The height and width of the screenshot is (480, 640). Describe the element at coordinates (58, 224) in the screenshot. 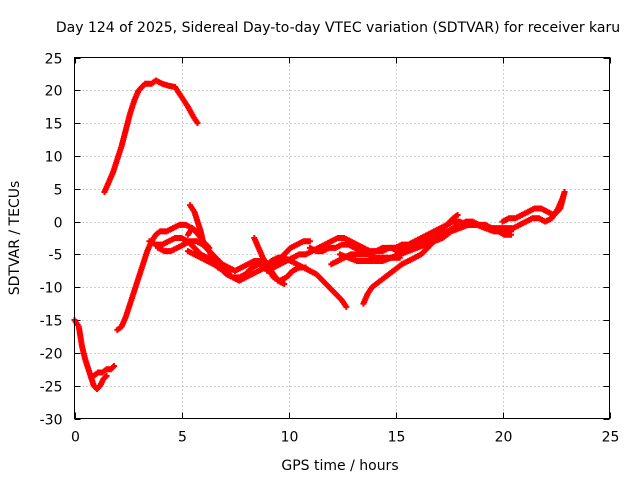

I see `y-tick-label: 0` at that location.